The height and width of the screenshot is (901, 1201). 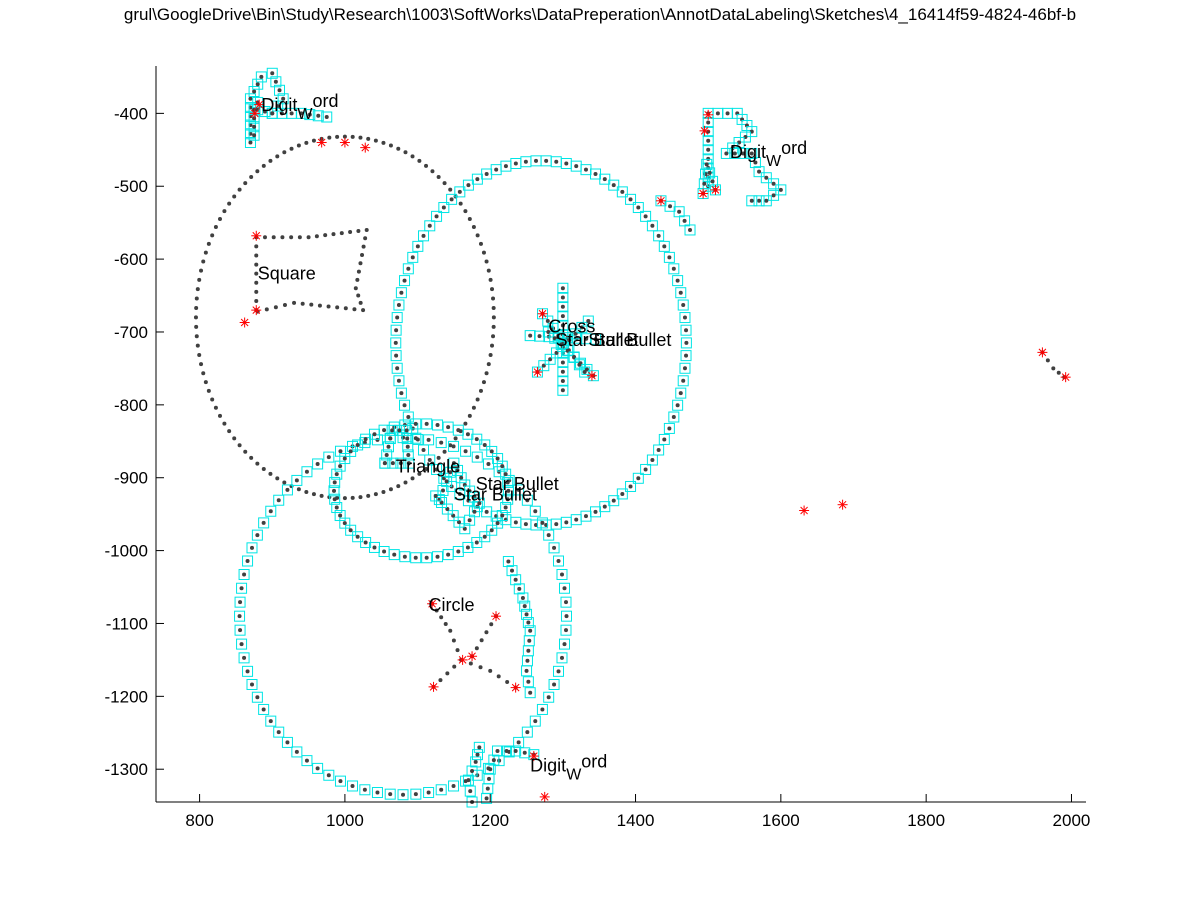 I want to click on right-circle-lower-tail-box, so click(x=519, y=589).